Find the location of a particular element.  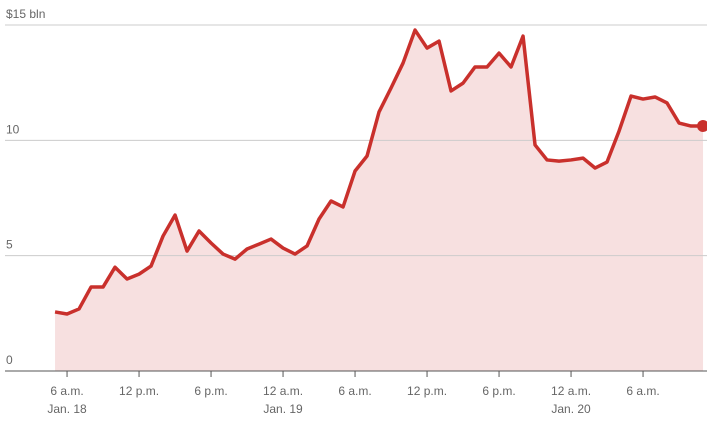

y-tick-label: 5 is located at coordinates (9, 245).